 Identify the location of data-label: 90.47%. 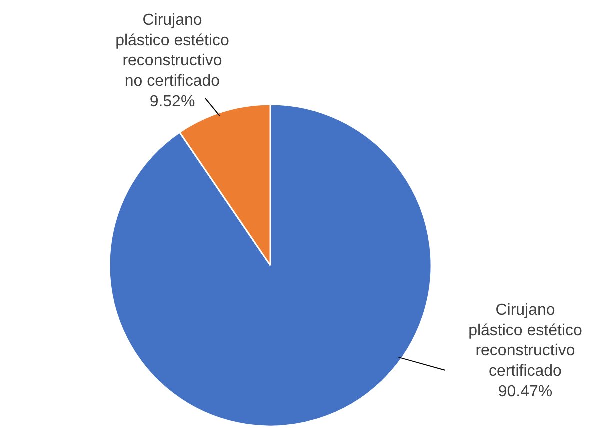
(525, 392).